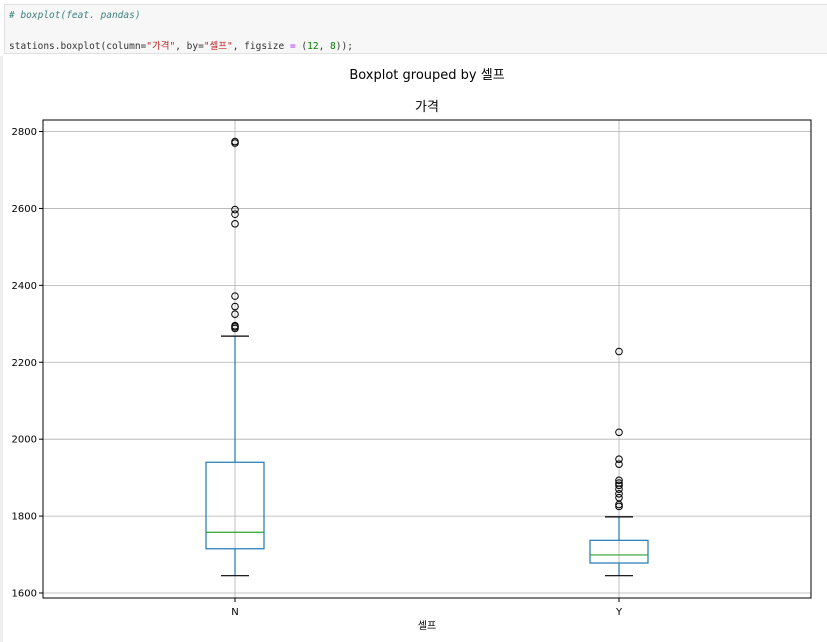 This screenshot has height=642, width=827. Describe the element at coordinates (24, 440) in the screenshot. I see `y-tick-label: 2000` at that location.